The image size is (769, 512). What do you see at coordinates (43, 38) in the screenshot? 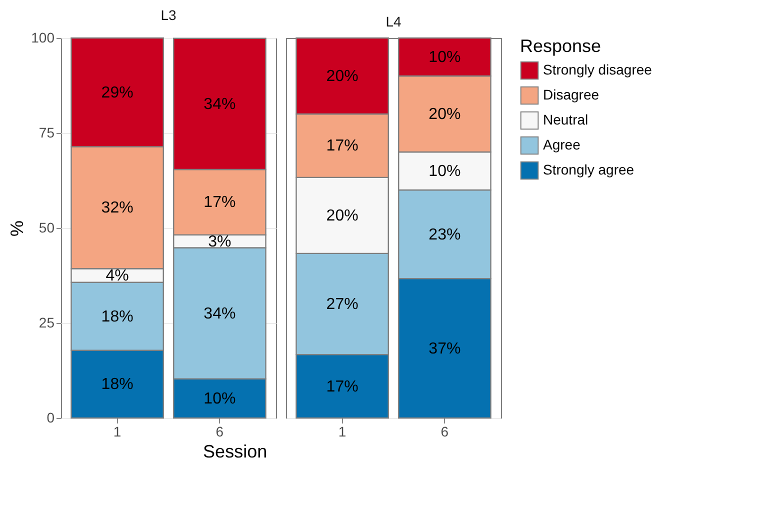
I see `y-tick-label: 100` at bounding box center [43, 38].